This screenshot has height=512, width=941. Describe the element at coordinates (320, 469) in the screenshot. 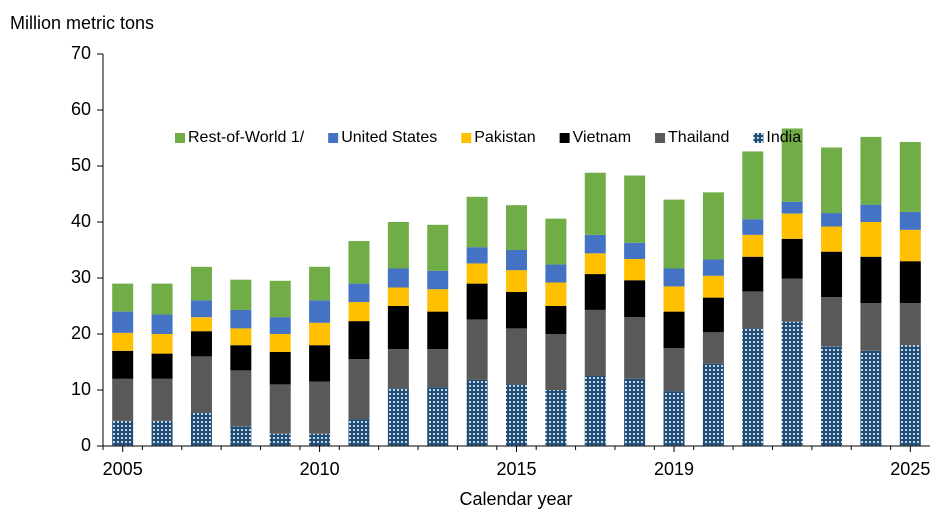

I see `x-tick-label: 2010` at that location.